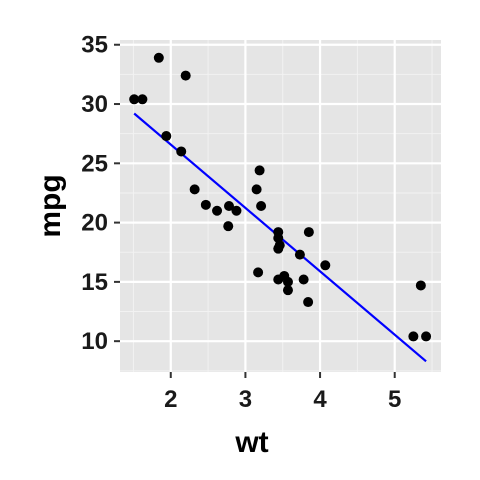 The width and height of the screenshot is (480, 480). Describe the element at coordinates (94, 341) in the screenshot. I see `y-tick-label: 10` at that location.